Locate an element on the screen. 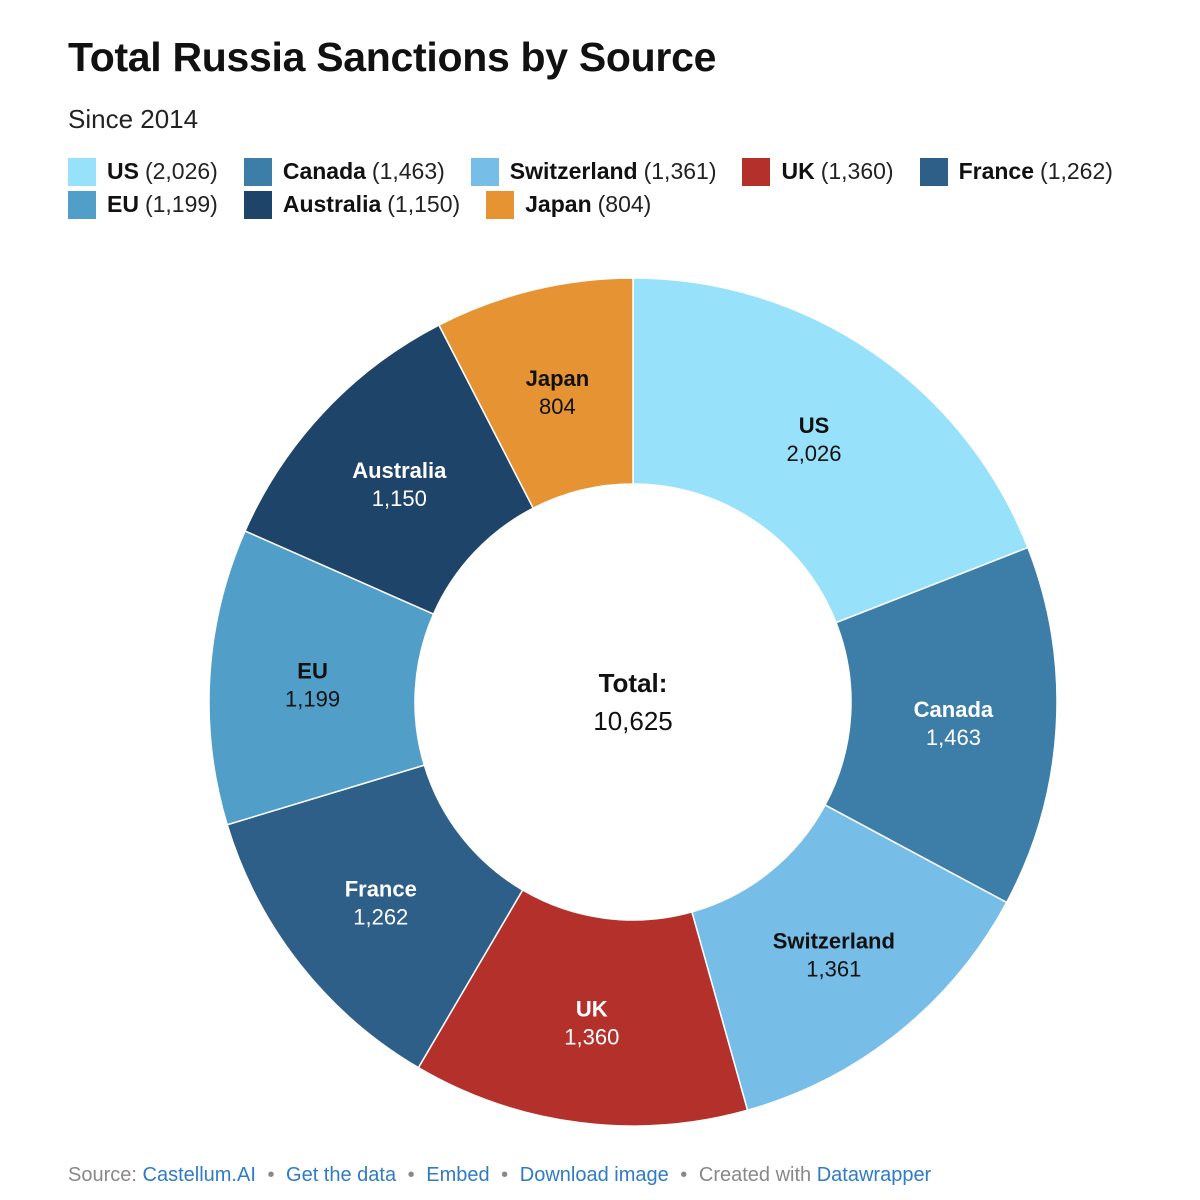 The image size is (1200, 1200). slice-us is located at coordinates (830, 450).